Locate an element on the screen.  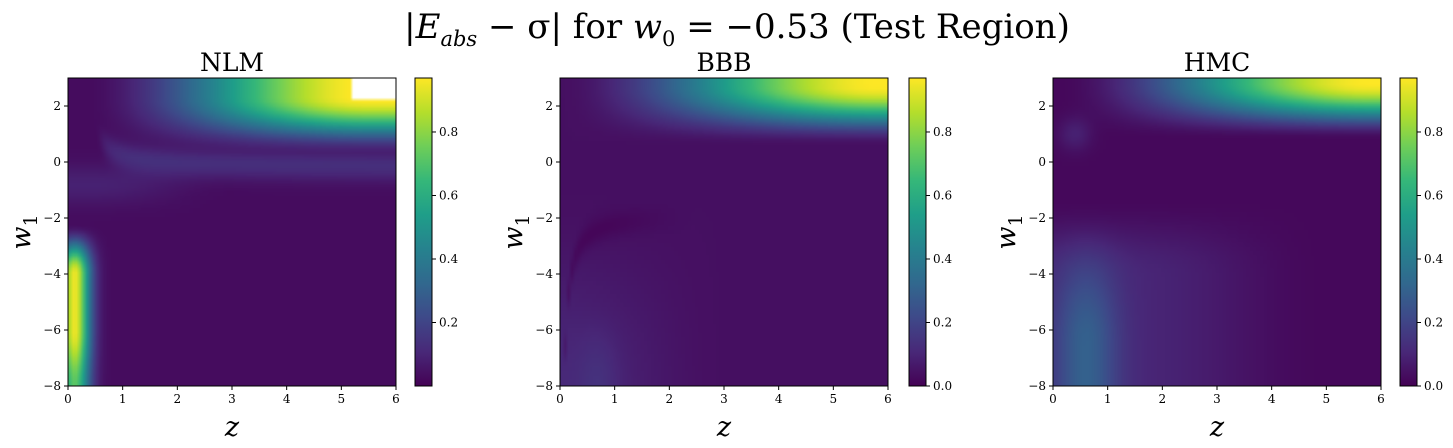
title-e-sub: abs is located at coordinates (458, 39).